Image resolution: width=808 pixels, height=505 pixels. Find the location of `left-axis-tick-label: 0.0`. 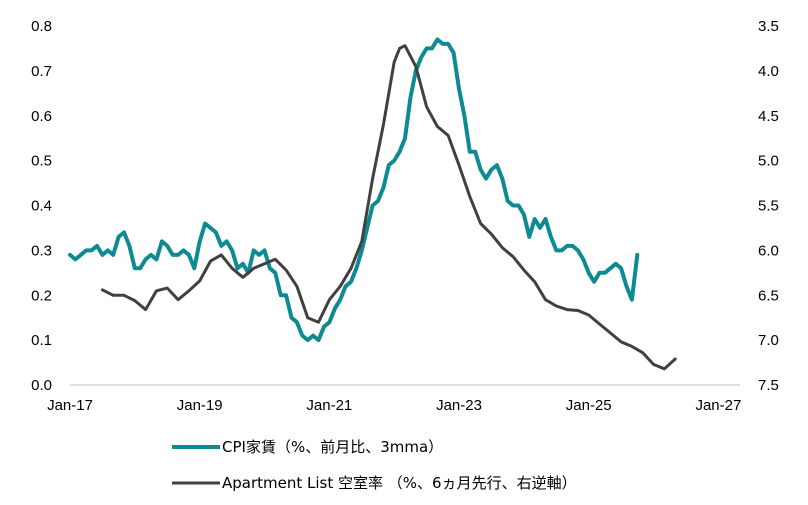

left-axis-tick-label: 0.0 is located at coordinates (41, 385).